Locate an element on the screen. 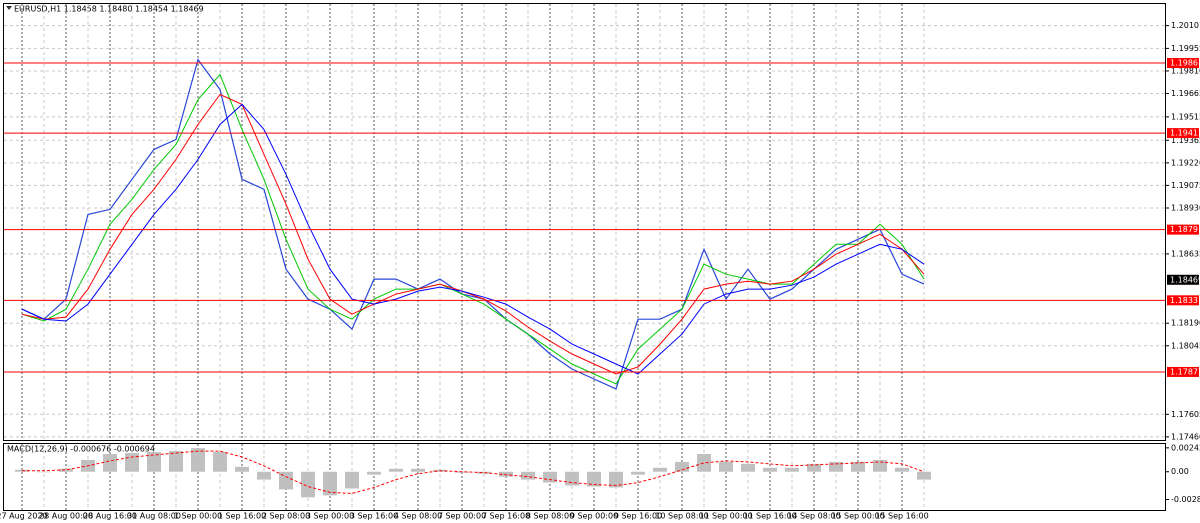 This screenshot has width=1200, height=523. level-label: 1.19861 is located at coordinates (1185, 63).